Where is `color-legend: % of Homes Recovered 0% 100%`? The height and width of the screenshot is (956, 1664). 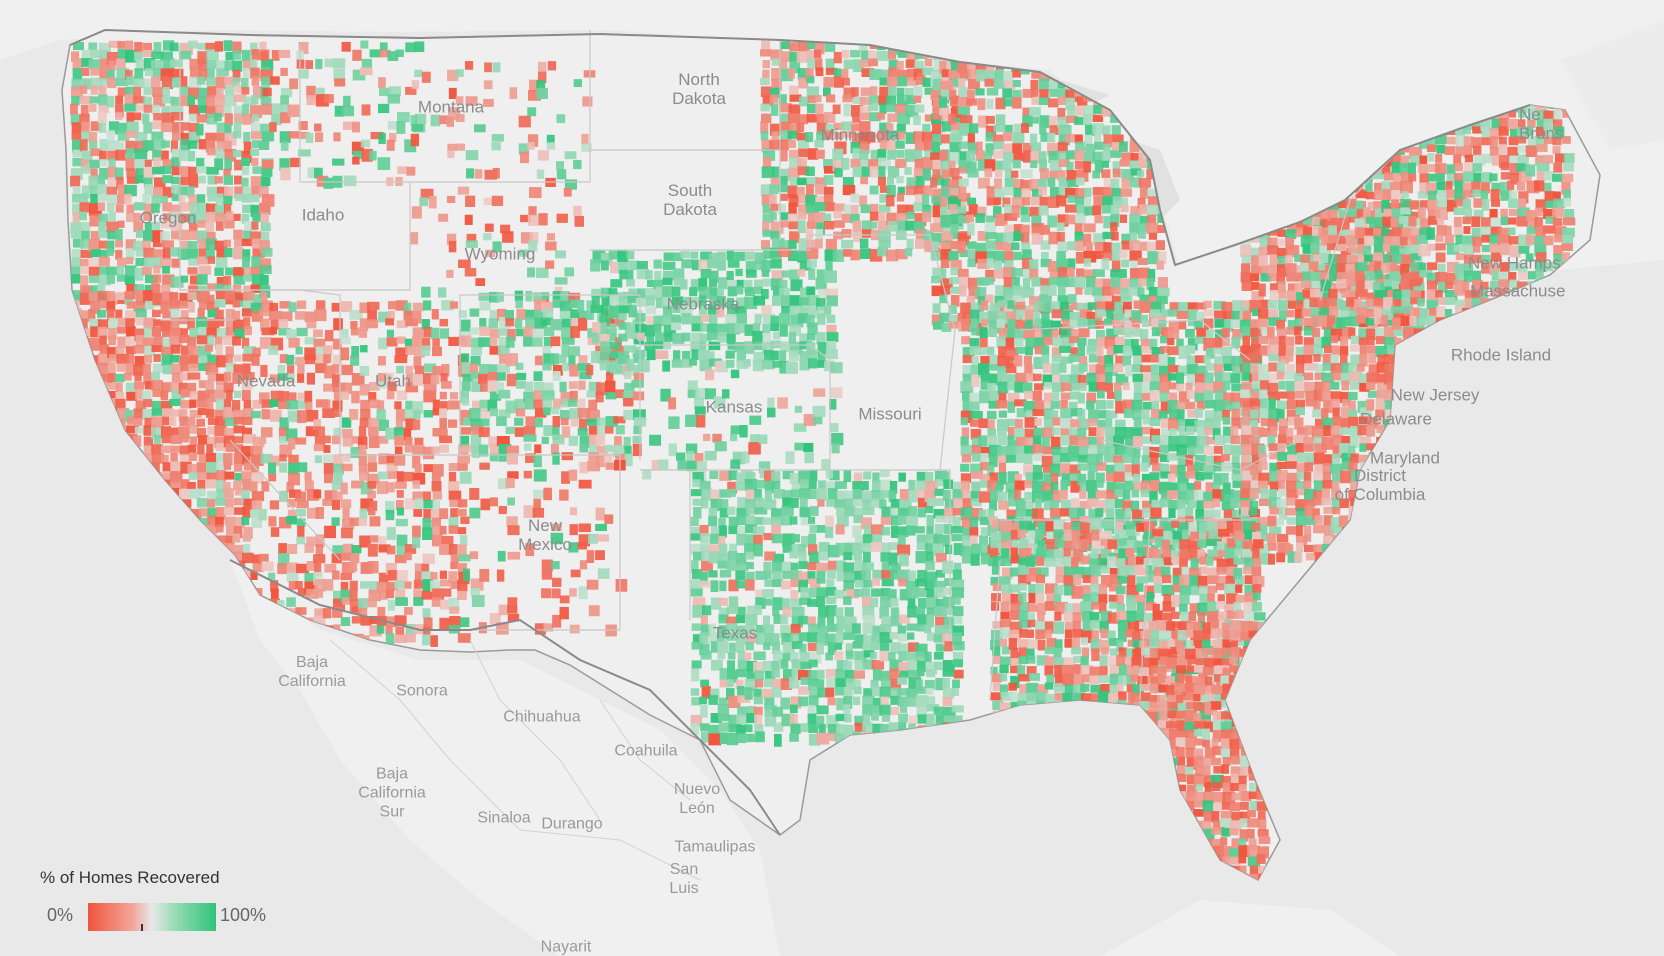
color-legend: % of Homes Recovered 0% 100% is located at coordinates (170, 900).